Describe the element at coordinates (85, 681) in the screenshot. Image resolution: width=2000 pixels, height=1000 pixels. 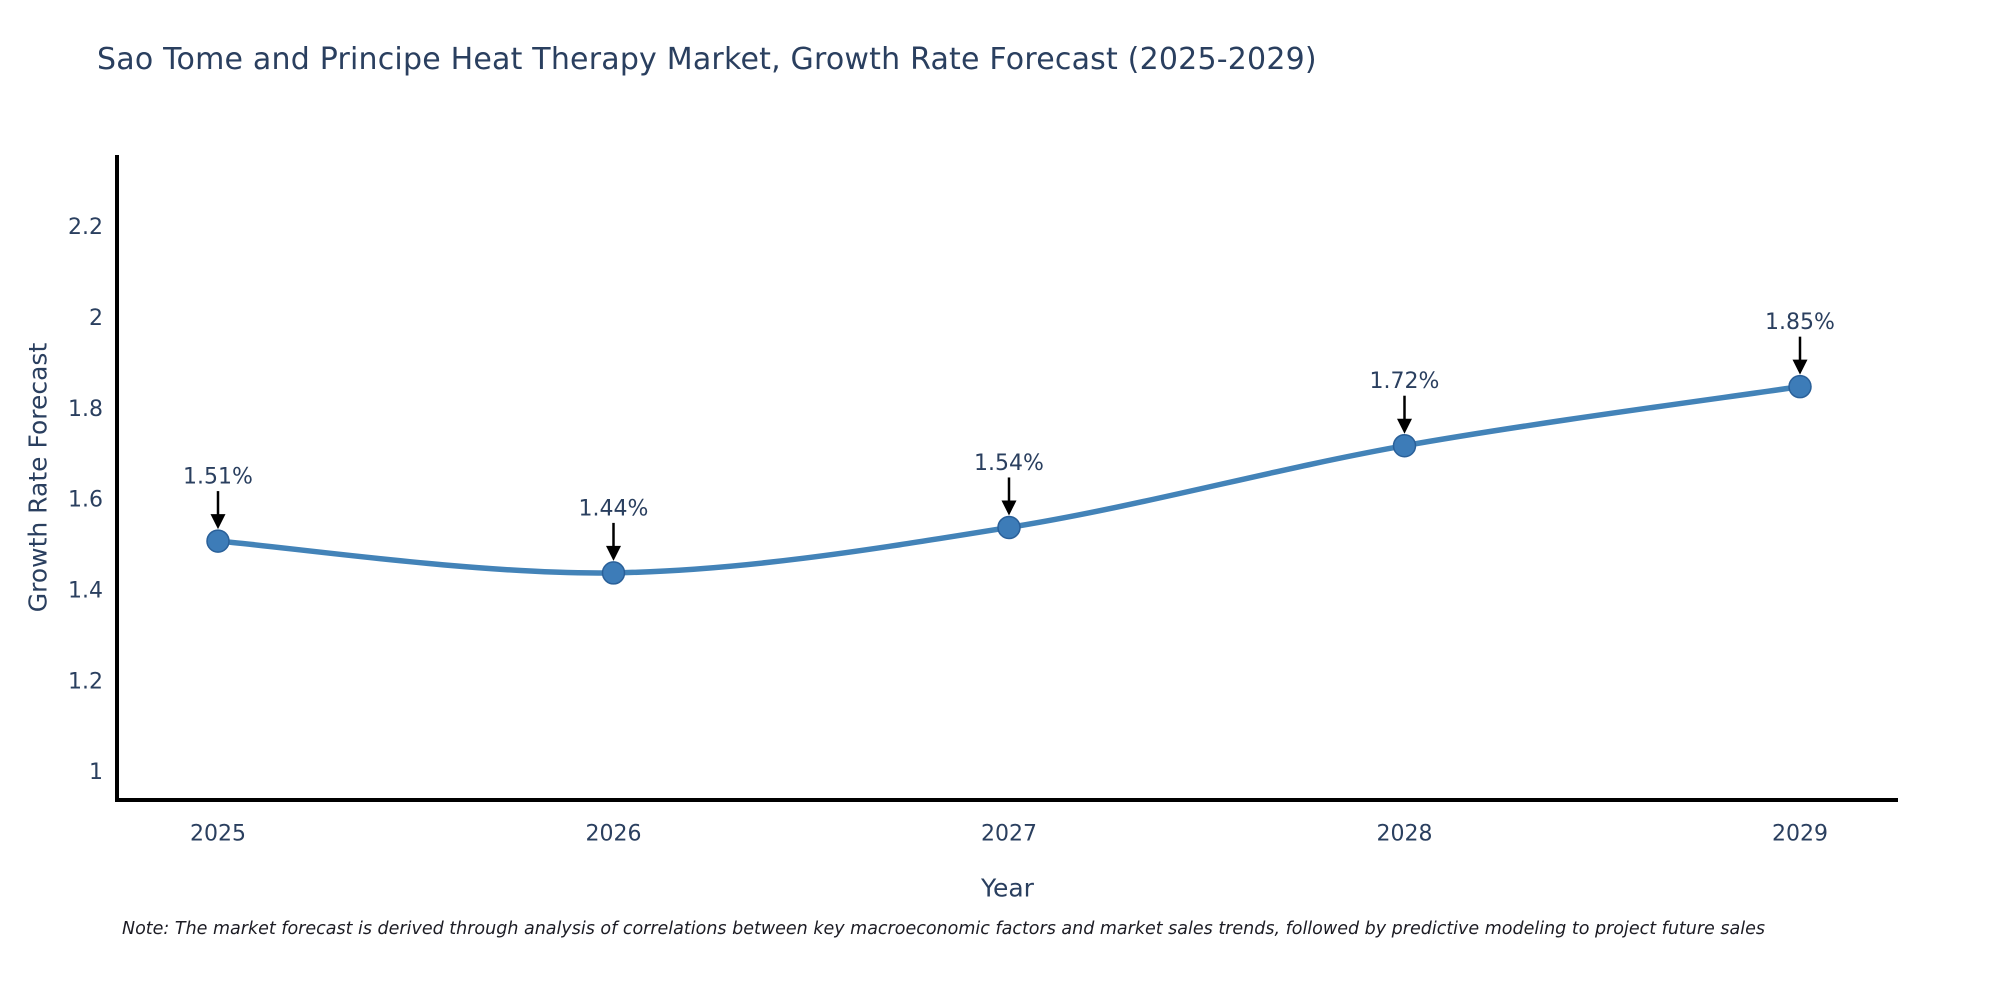
I see `y-tick-label: 1.2` at that location.